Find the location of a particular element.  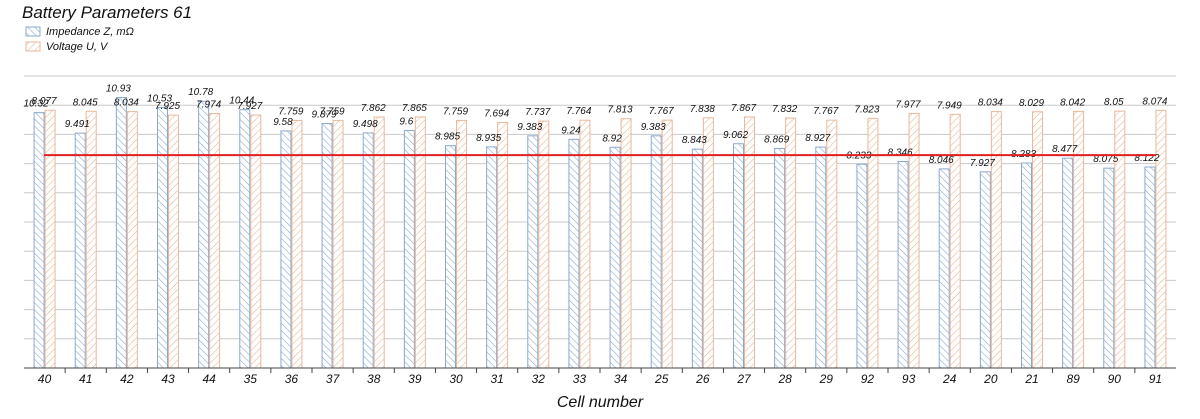

x-tick-label: 31 is located at coordinates (496, 379).